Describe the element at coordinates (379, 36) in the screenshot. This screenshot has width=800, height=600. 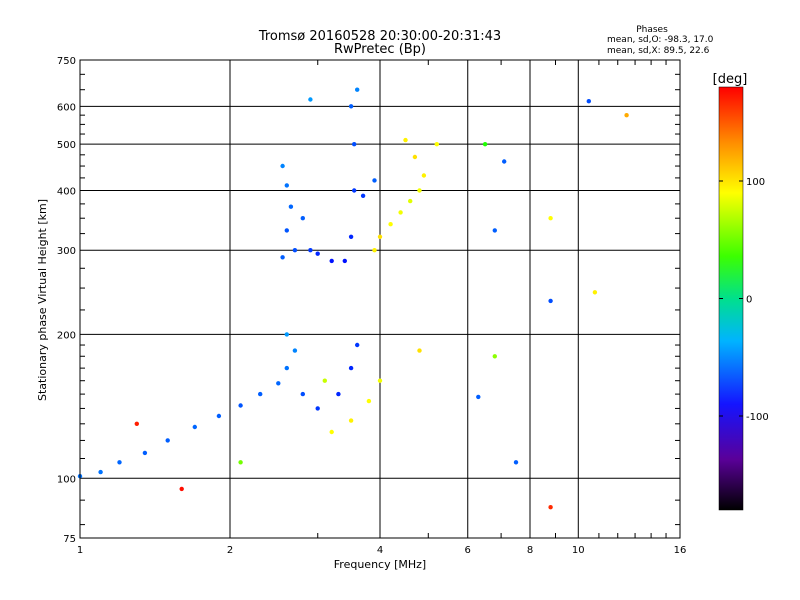
I see `chart-title: Tromsø 20160528 20:30:00-20:31:43` at that location.